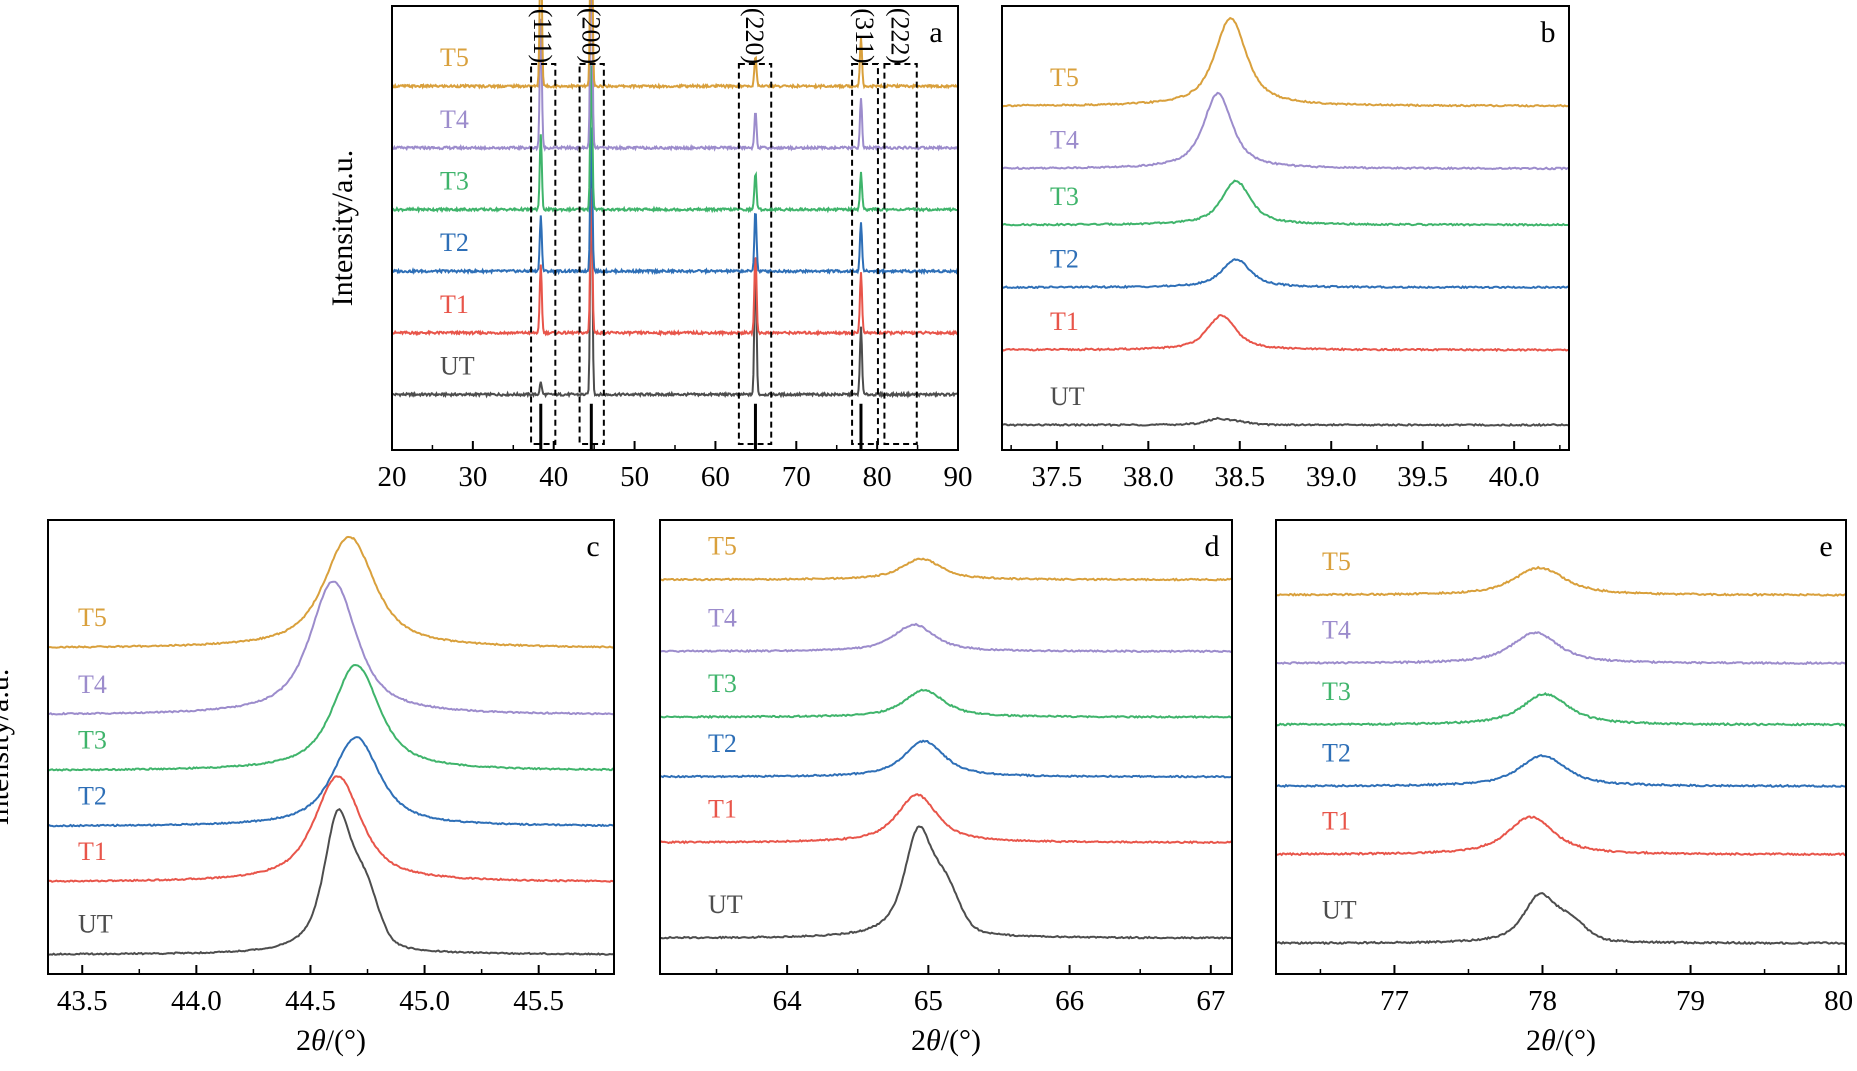 The height and width of the screenshot is (1071, 1857). What do you see at coordinates (1825, 546) in the screenshot?
I see `panel-letter: e` at bounding box center [1825, 546].